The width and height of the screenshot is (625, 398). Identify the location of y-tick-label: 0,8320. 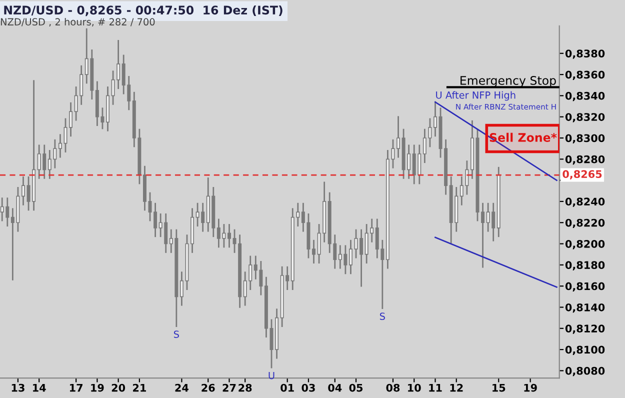
(585, 117).